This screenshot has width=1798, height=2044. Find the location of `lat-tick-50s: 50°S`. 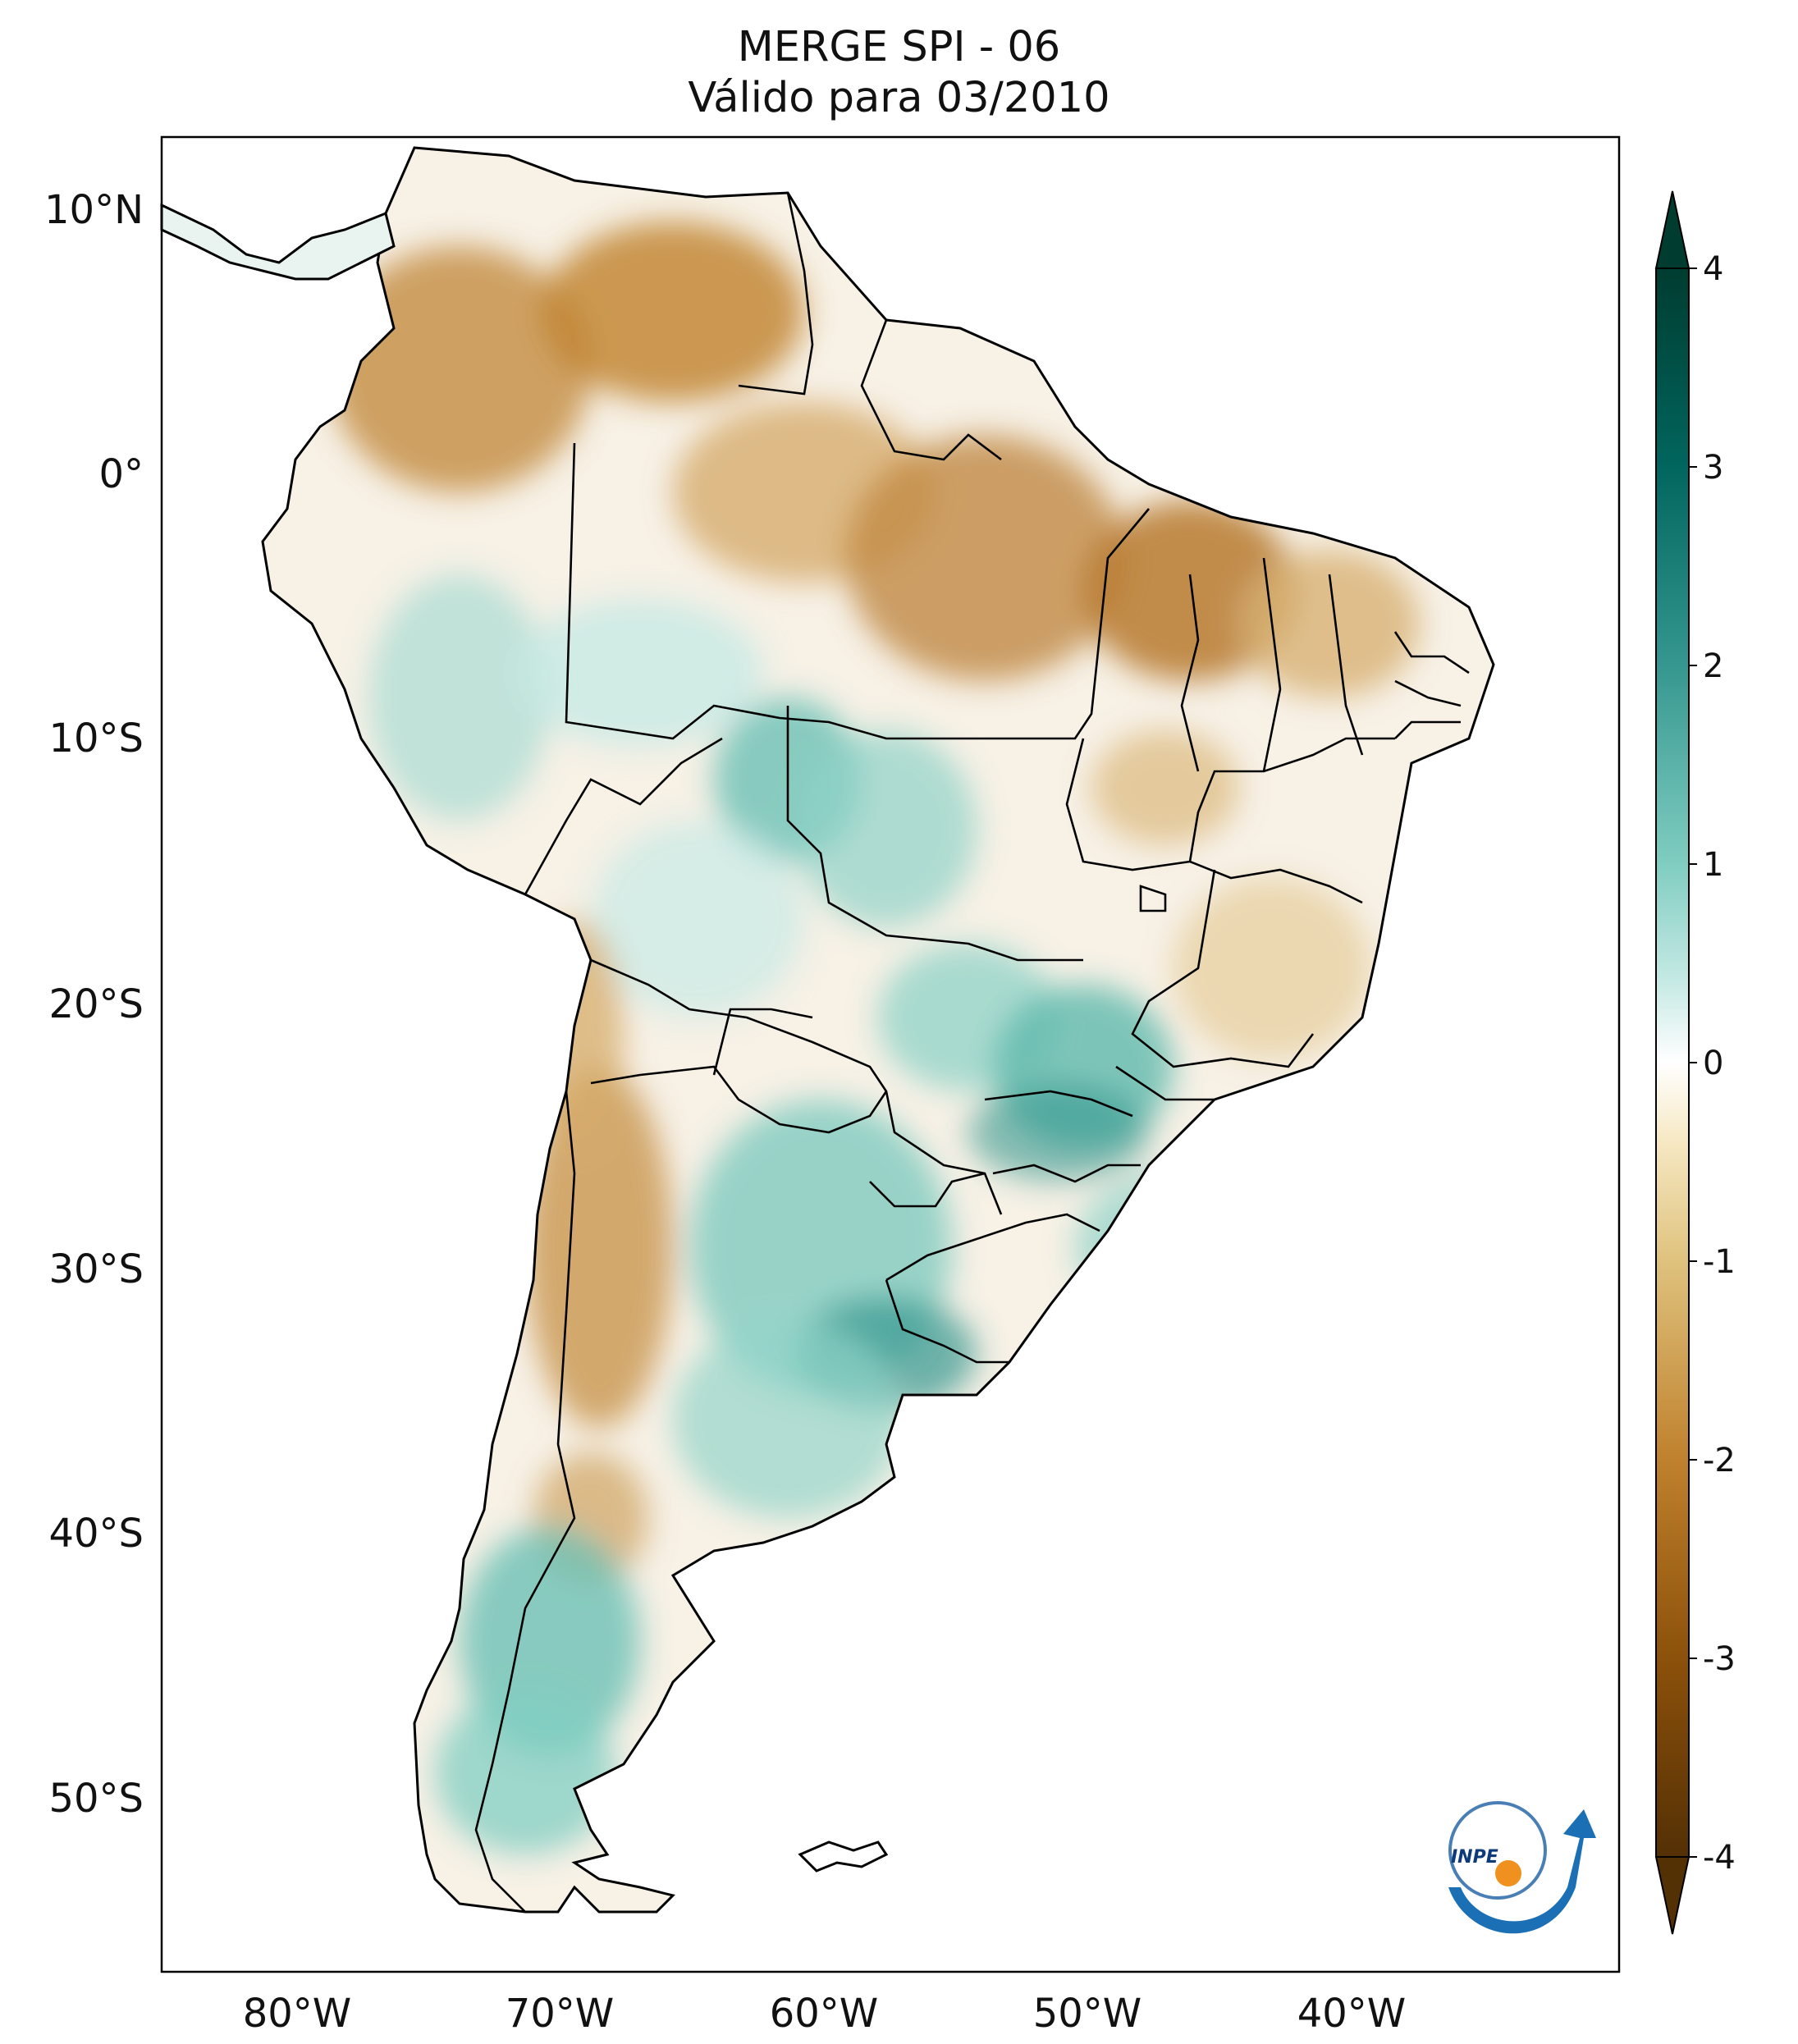

lat-tick-50s: 50°S is located at coordinates (96, 1799).